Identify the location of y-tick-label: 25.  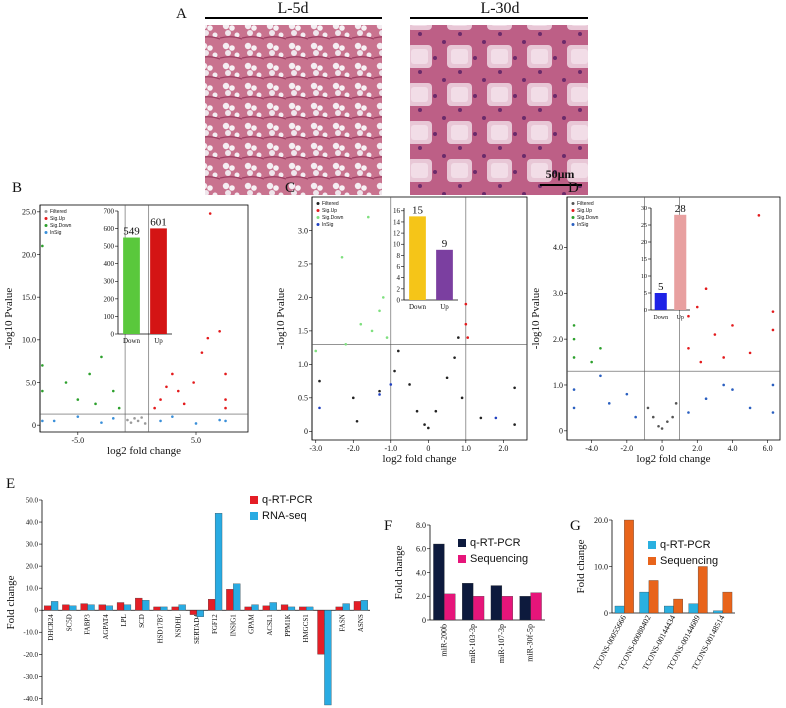
(644, 226).